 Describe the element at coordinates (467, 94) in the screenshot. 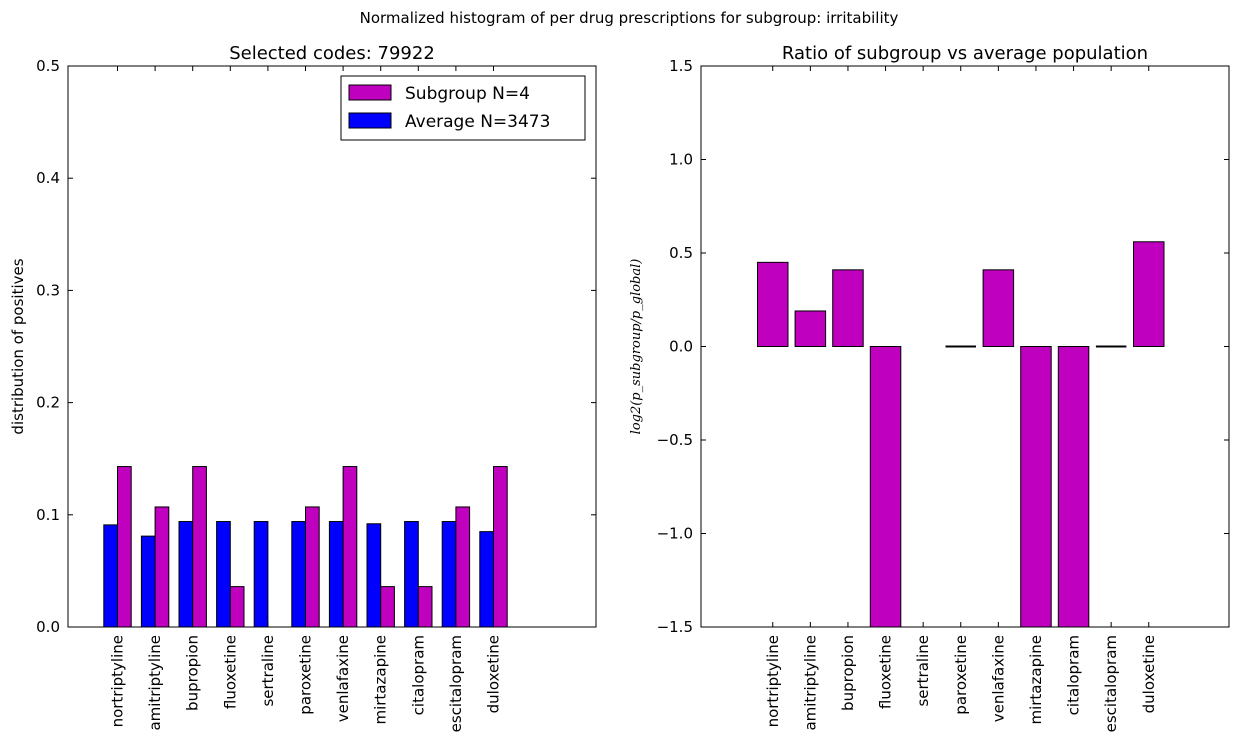

I see `legend-label: Subgroup N=4` at that location.